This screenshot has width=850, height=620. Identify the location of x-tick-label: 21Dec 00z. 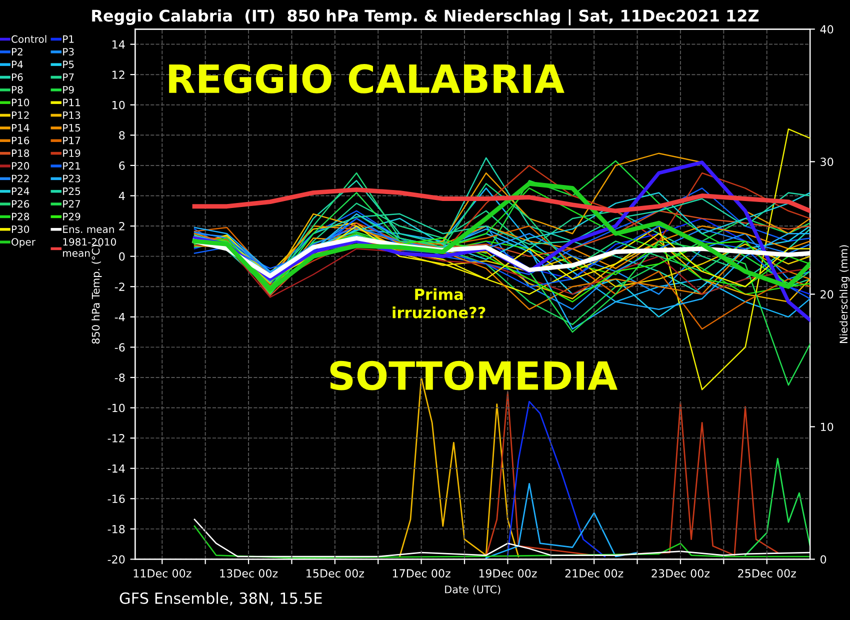
(594, 573).